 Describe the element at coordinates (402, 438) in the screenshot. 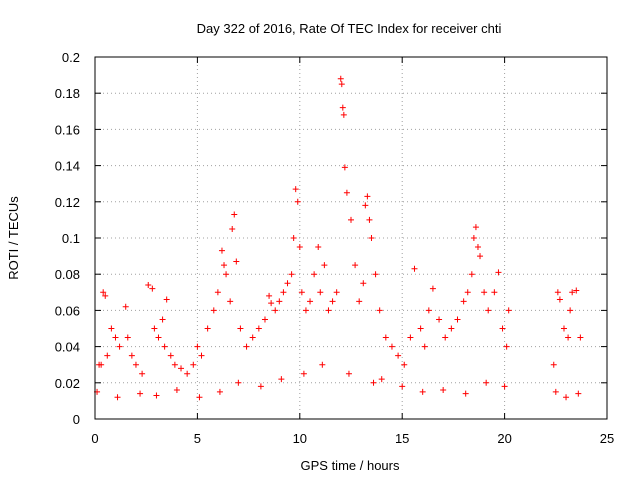

I see `x-tick-label: 15` at that location.